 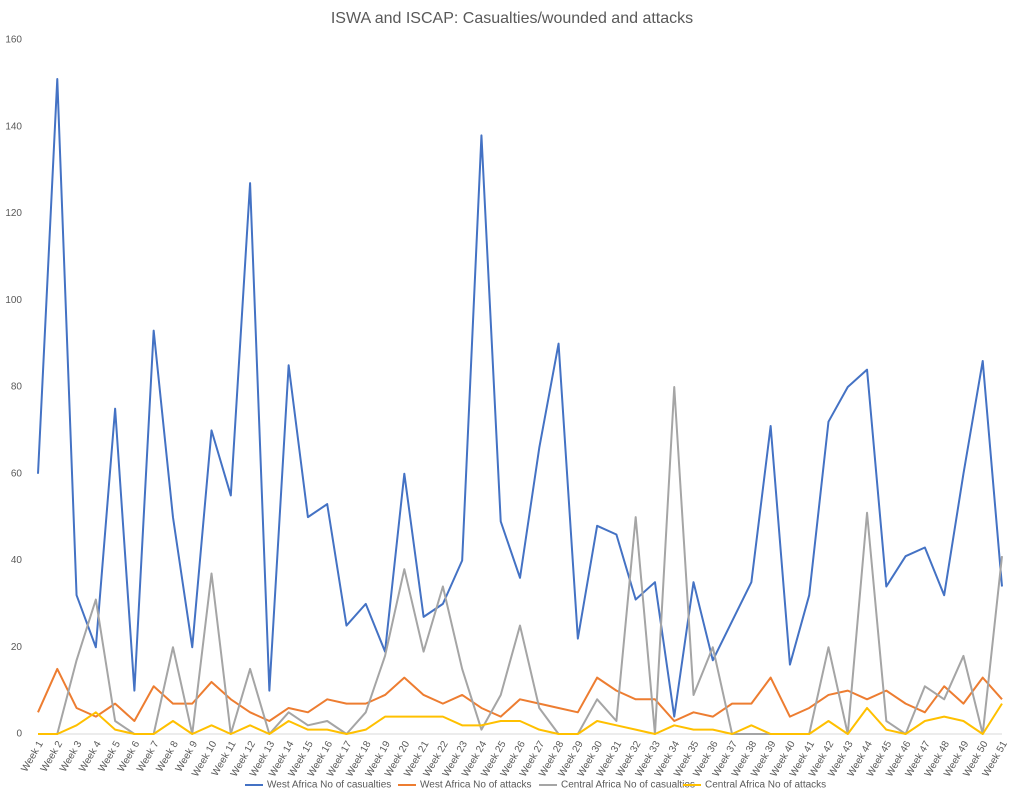 I want to click on y-tick-label: 80, so click(x=17, y=387).